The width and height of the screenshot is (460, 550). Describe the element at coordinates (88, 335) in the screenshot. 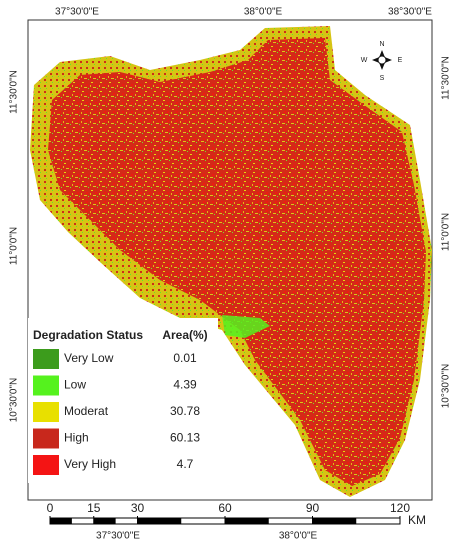

I see `legend-header: Degradation Status` at that location.